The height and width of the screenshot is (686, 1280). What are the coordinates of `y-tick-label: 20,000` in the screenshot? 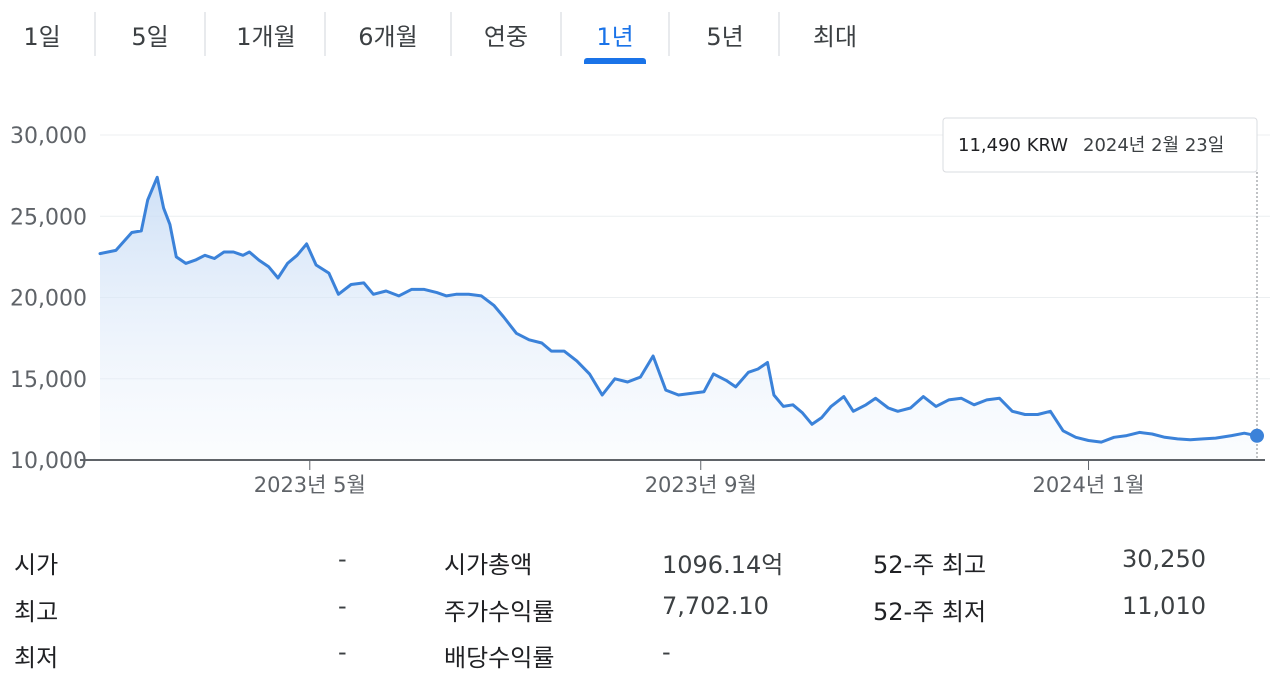 It's located at (48, 299).